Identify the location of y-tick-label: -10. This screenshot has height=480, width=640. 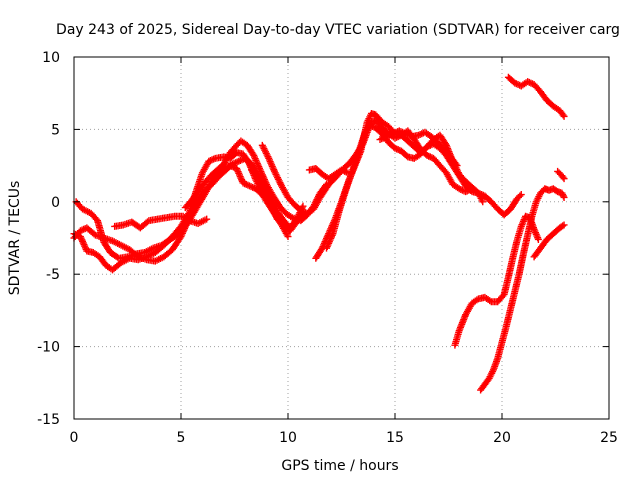
(48, 348).